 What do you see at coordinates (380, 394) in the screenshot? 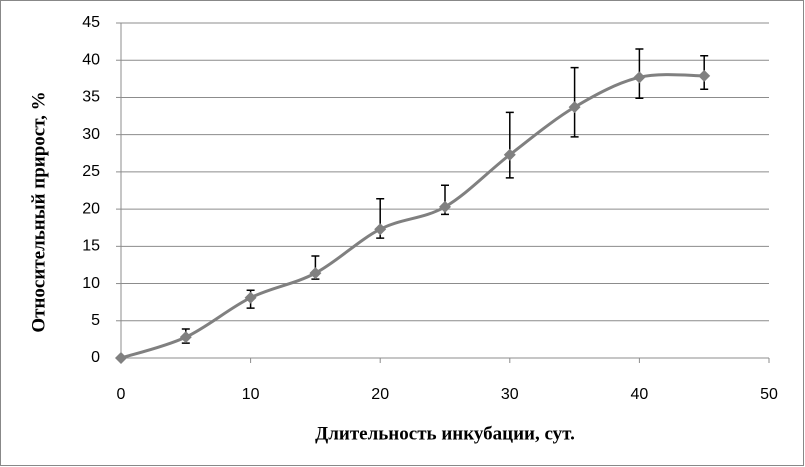
I see `x-tick-label: 20` at bounding box center [380, 394].